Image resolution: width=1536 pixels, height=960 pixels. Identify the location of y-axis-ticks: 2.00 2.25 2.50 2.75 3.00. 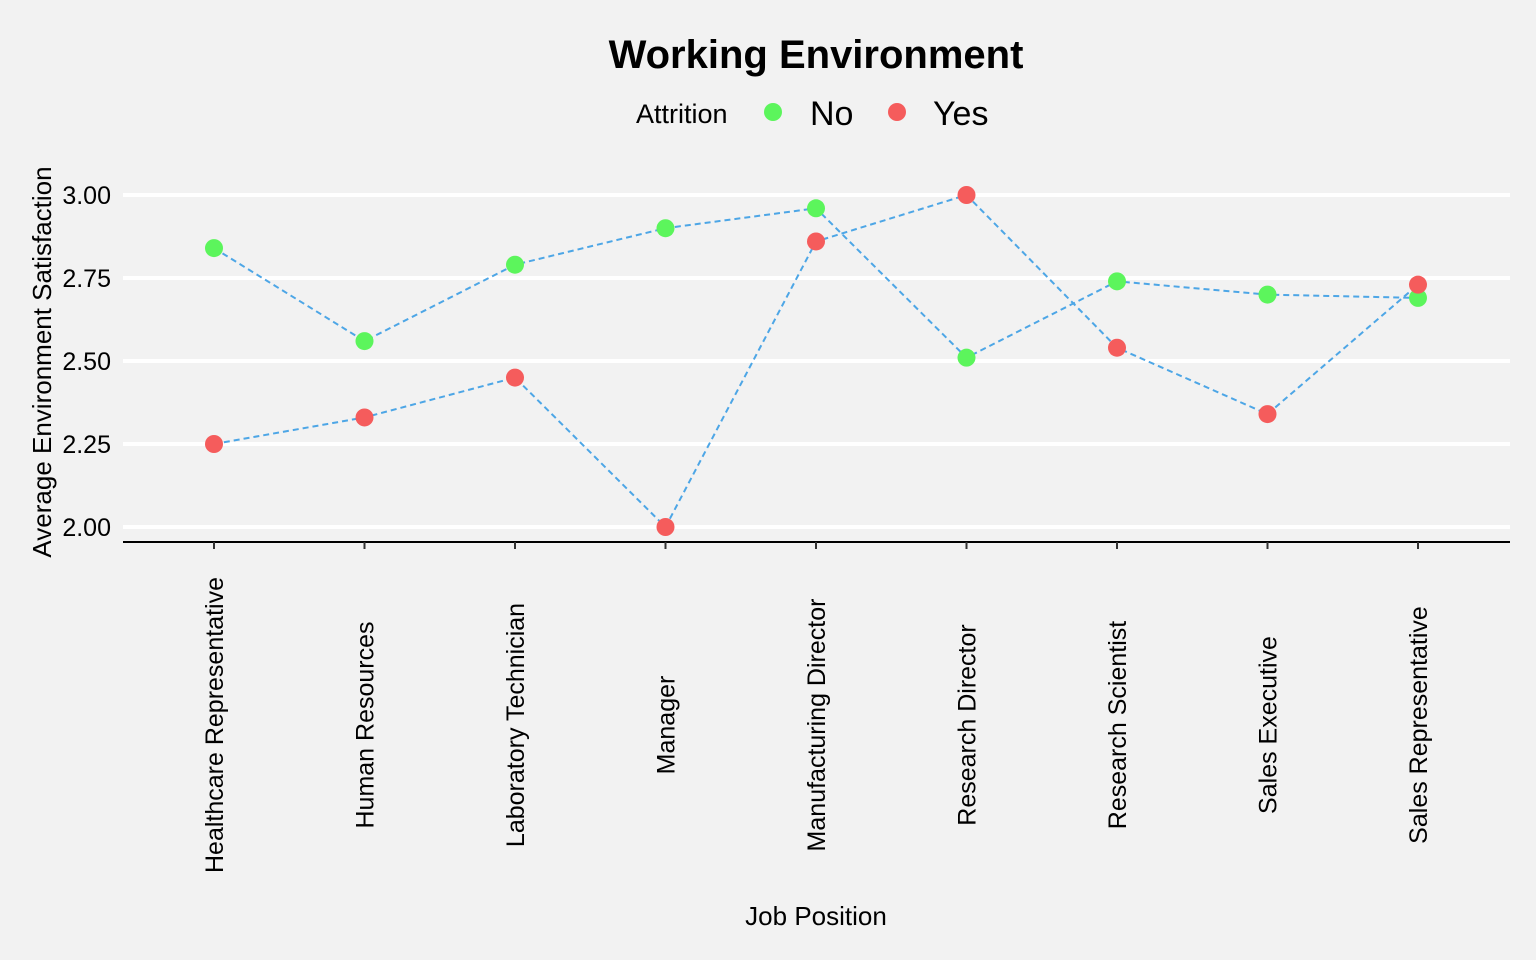
(86, 362).